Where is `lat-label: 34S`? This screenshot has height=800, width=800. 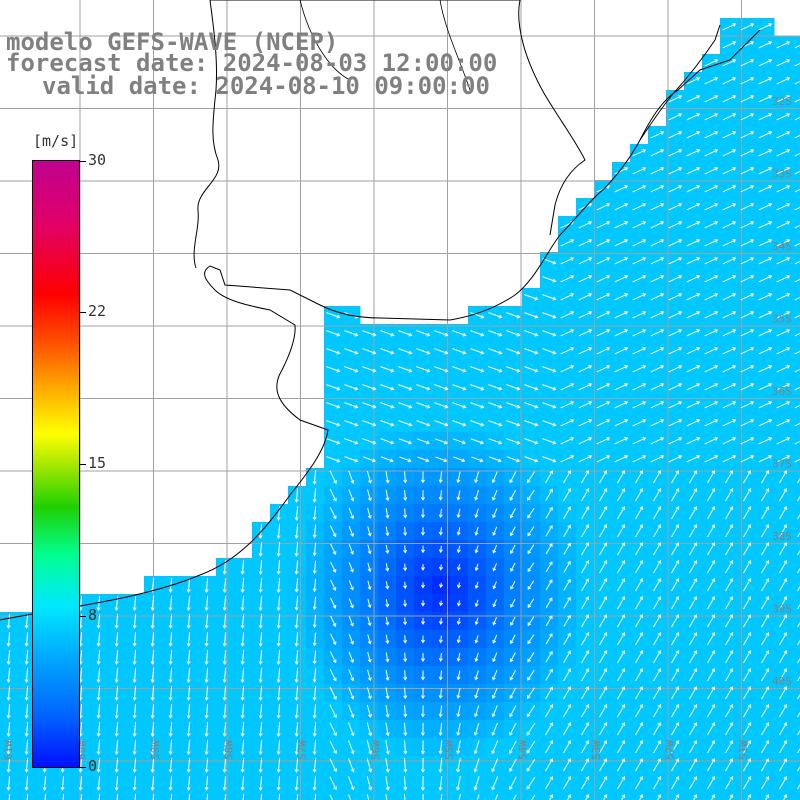 lat-label: 34S is located at coordinates (782, 246).